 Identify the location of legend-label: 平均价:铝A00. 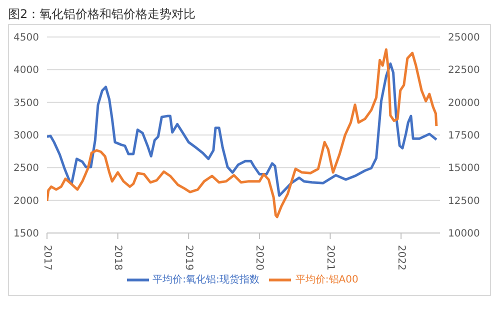
(326, 280).